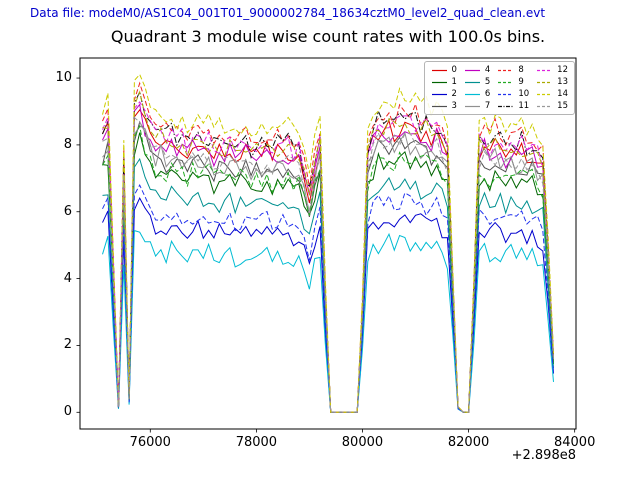 The height and width of the screenshot is (480, 640). What do you see at coordinates (67, 412) in the screenshot?
I see `y-tick-label: 0` at bounding box center [67, 412].